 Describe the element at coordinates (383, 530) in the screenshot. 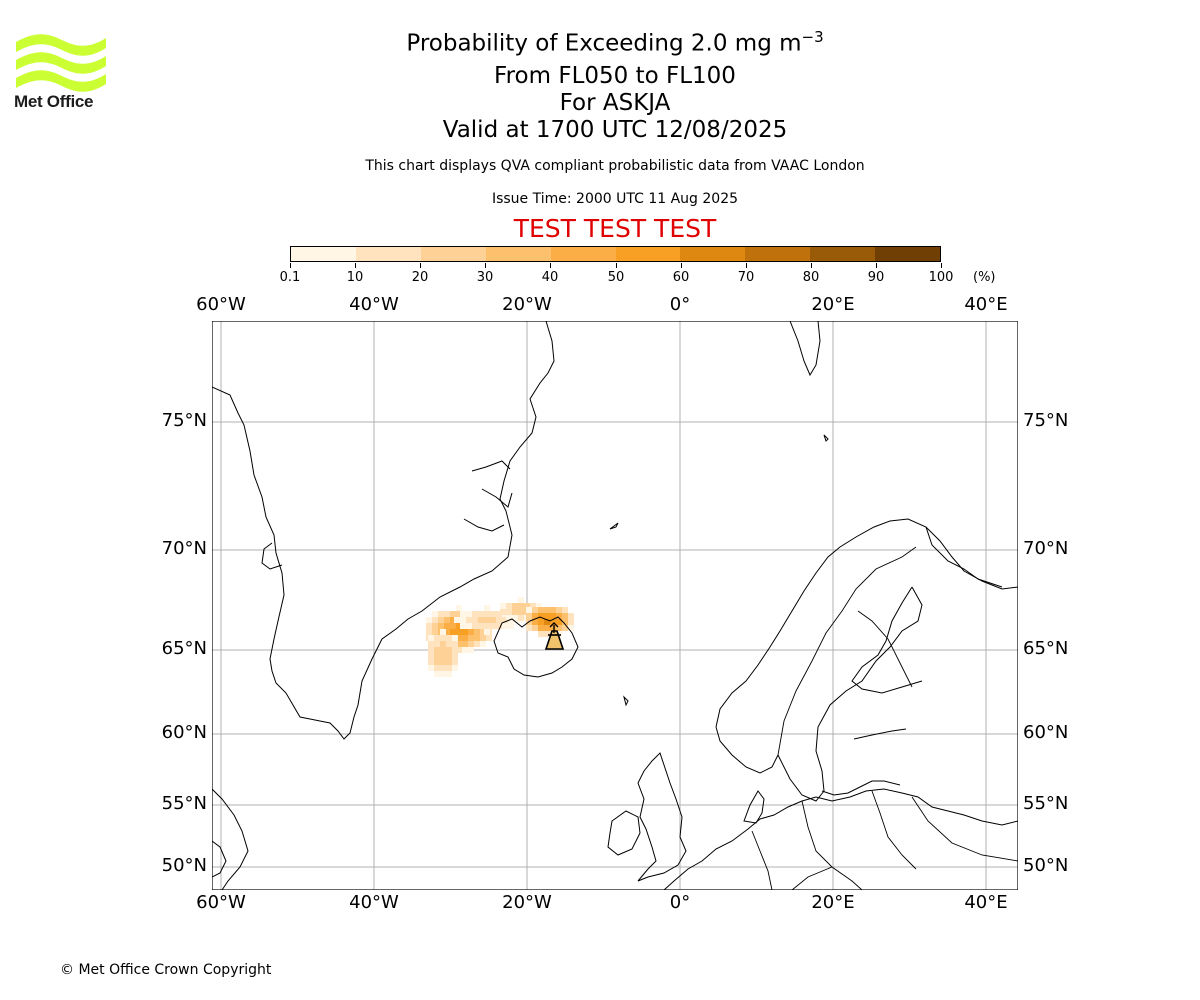

I see `greenland-coast` at that location.